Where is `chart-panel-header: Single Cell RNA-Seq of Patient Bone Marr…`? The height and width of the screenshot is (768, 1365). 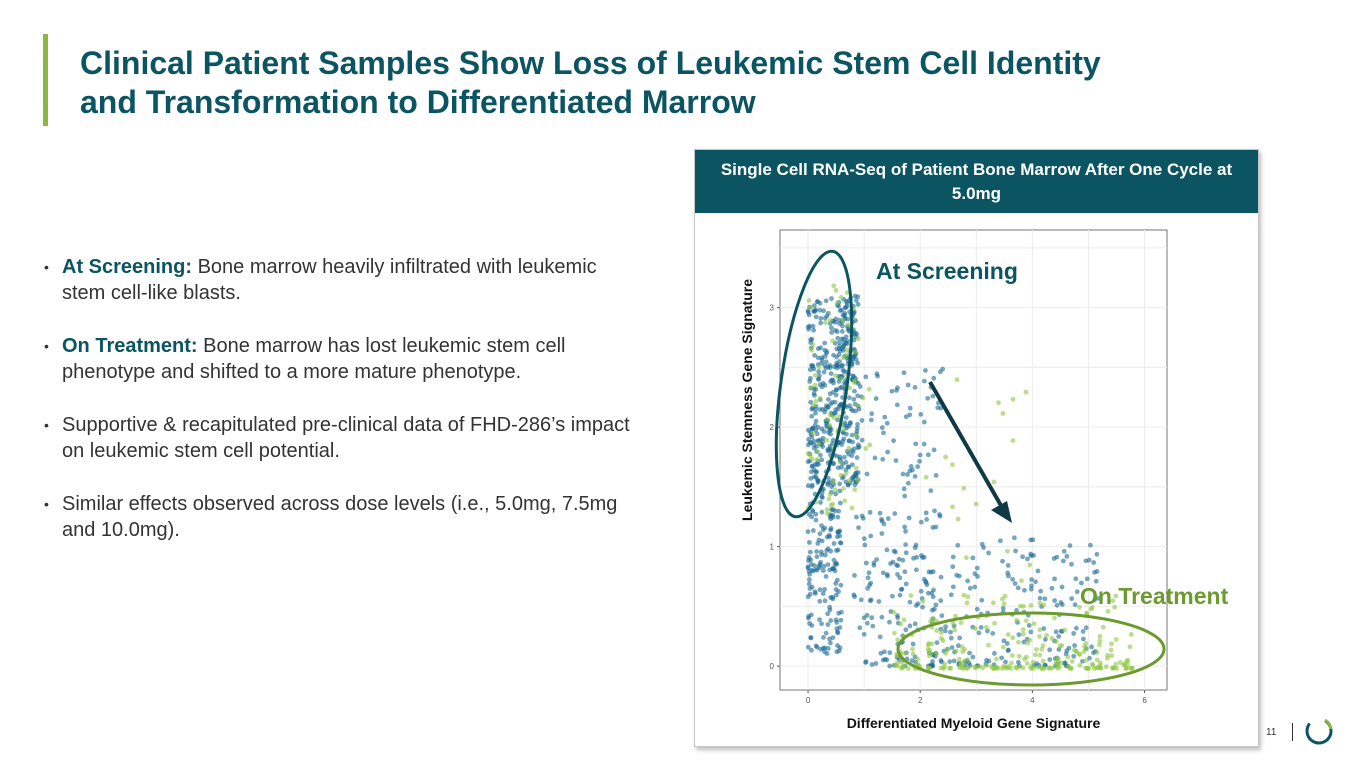
chart-panel-header: Single Cell RNA-Seq of Patient Bone Marr… is located at coordinates (976, 181).